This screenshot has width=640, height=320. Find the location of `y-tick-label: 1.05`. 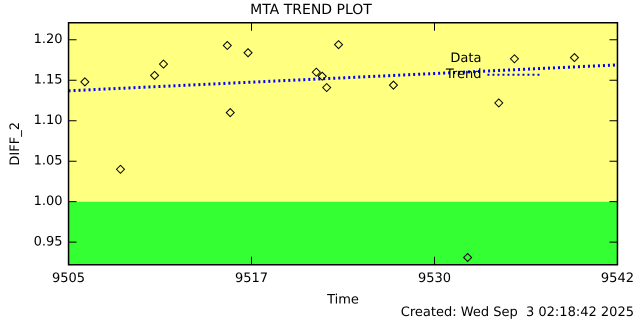

y-tick-label: 1.05 is located at coordinates (48, 161).